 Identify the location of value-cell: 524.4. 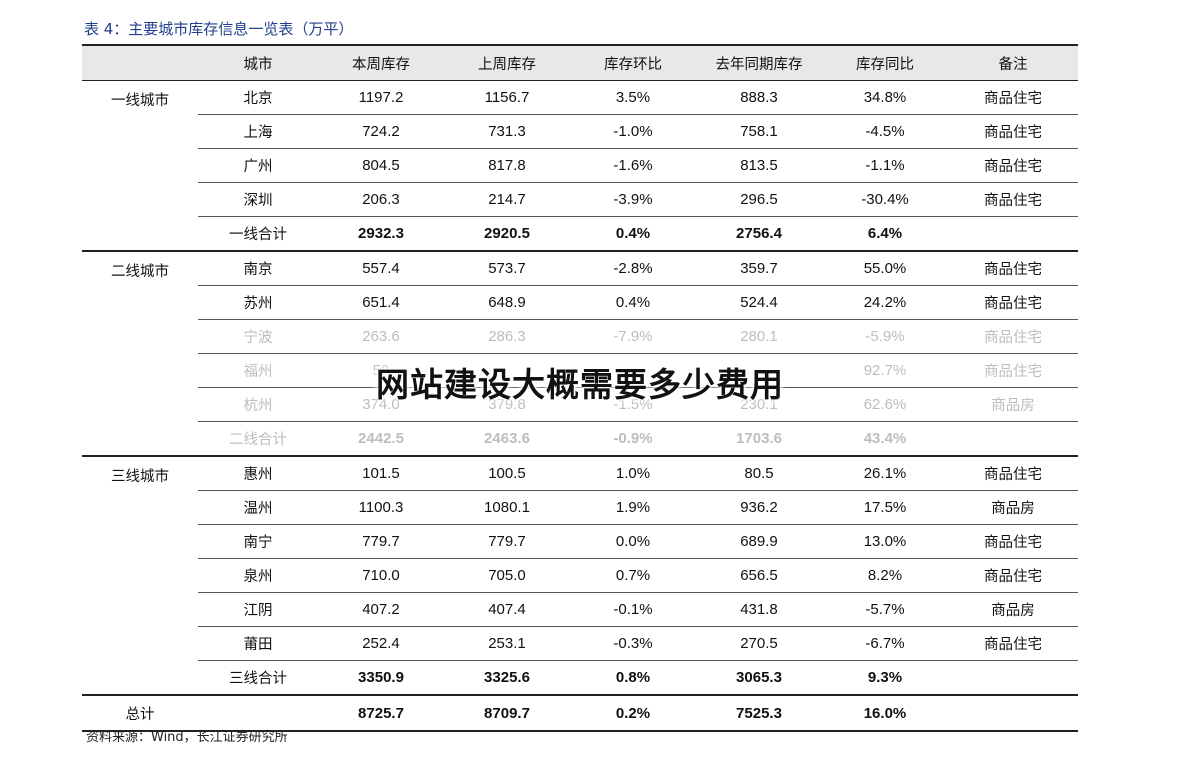
(759, 302).